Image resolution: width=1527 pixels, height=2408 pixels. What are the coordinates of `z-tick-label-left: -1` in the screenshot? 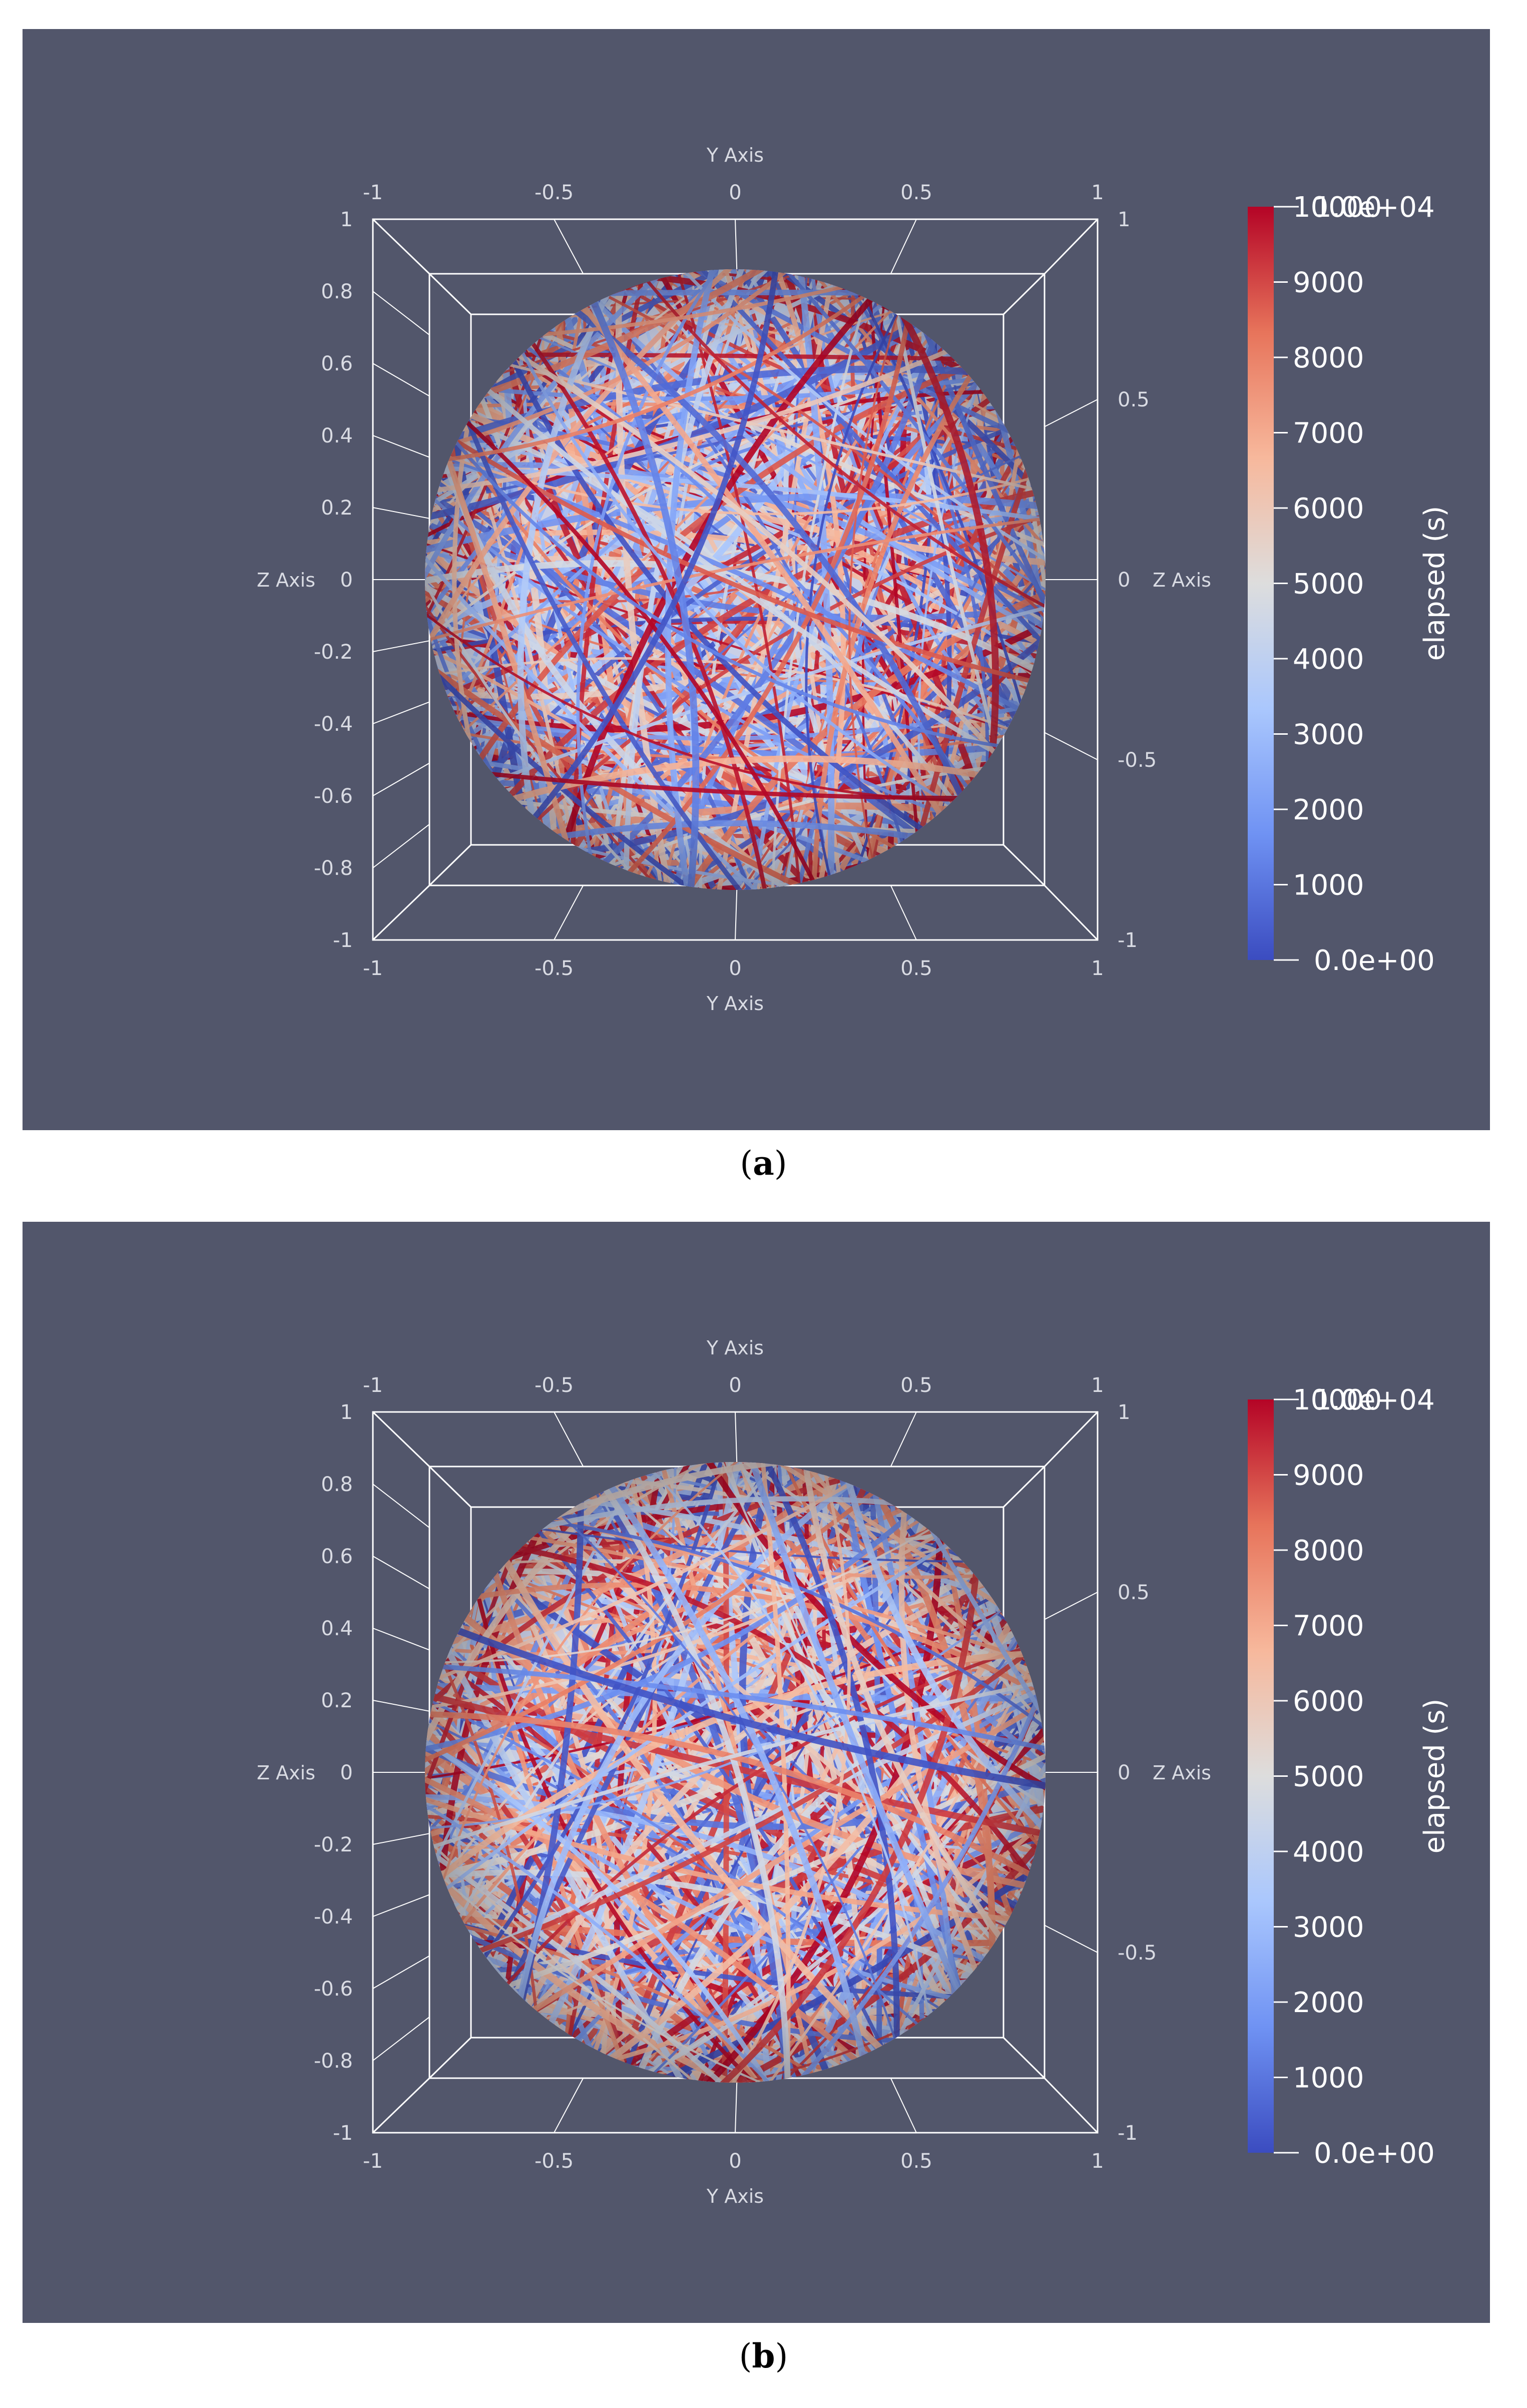 It's located at (343, 2133).